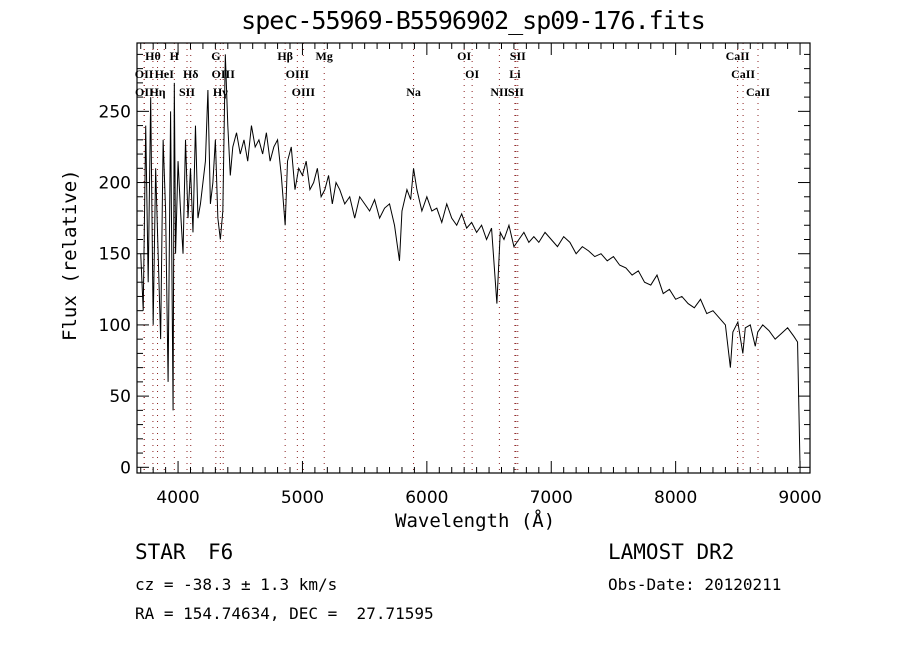 This screenshot has height=650, width=900. I want to click on y-tick-label: 150, so click(115, 255).